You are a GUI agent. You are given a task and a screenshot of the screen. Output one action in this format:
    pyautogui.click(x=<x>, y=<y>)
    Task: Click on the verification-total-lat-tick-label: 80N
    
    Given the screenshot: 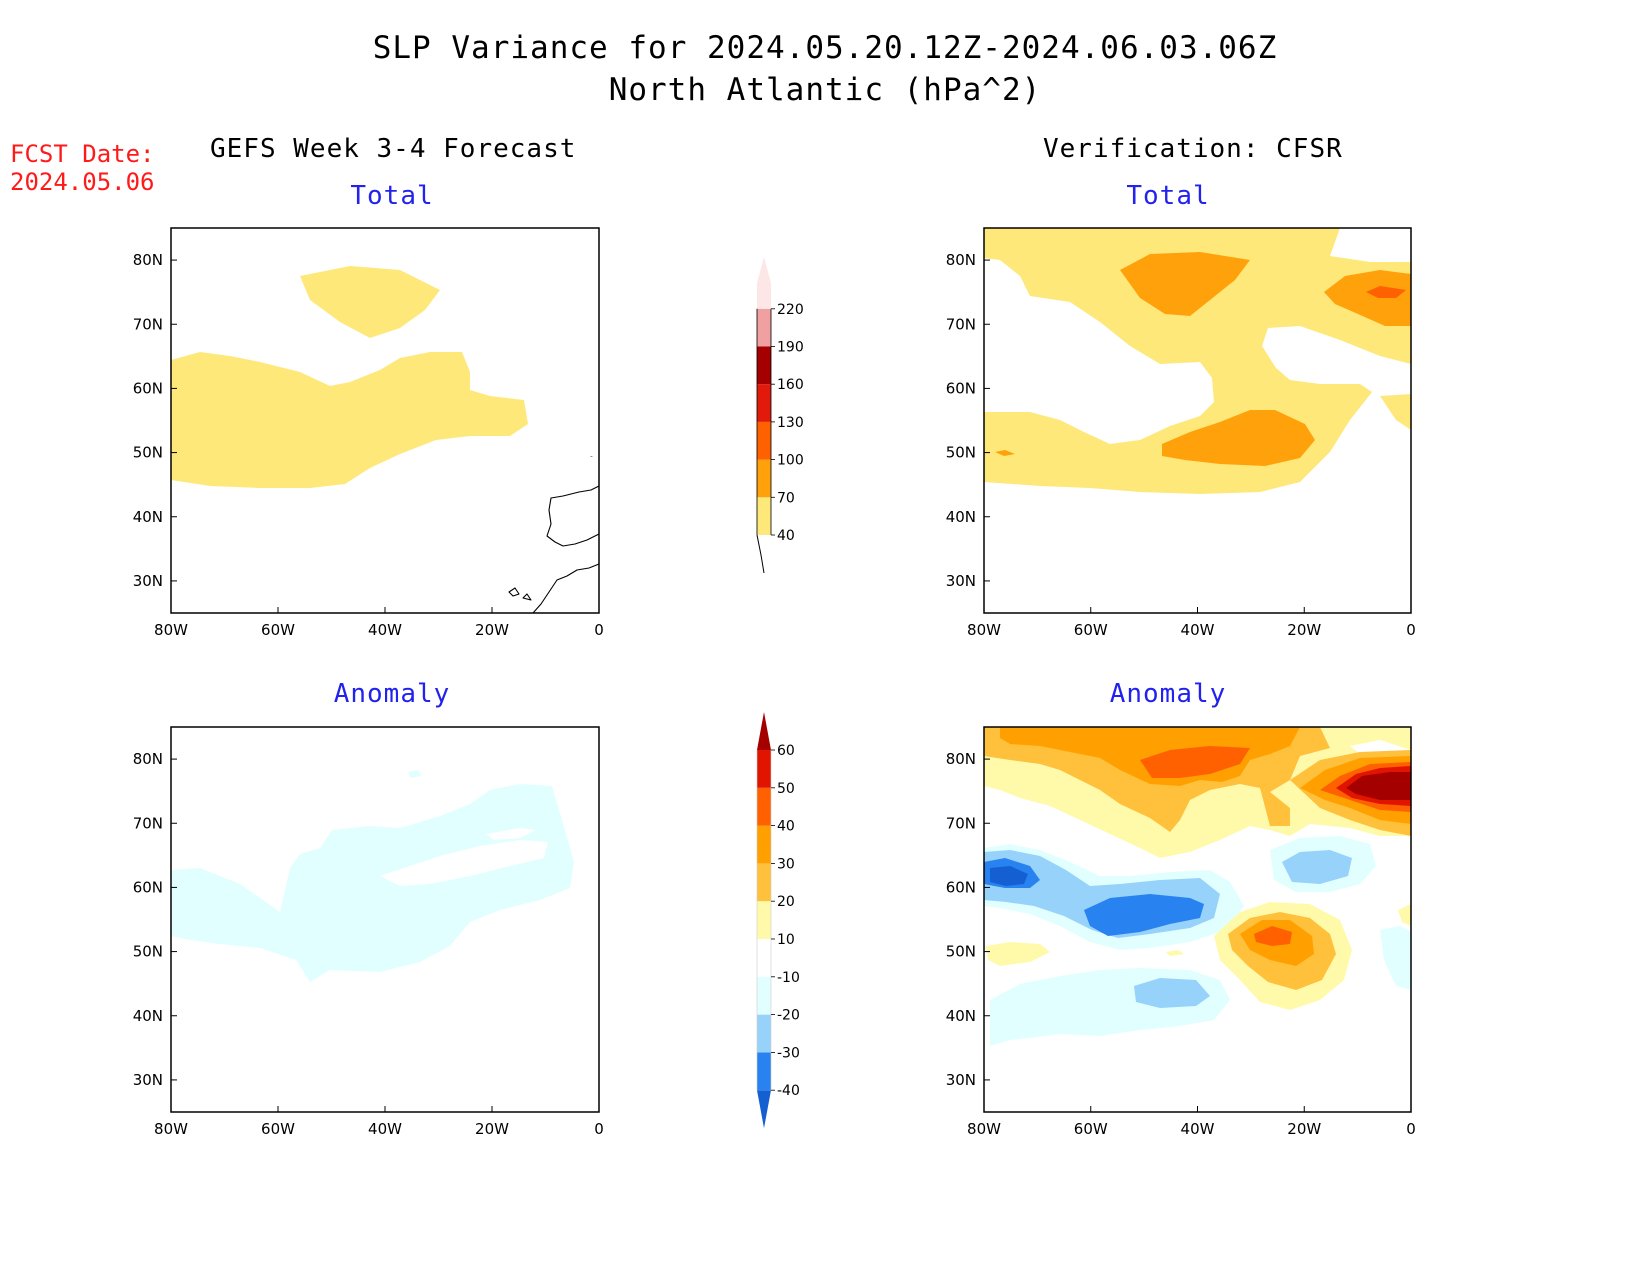 What is the action you would take?
    pyautogui.click(x=961, y=260)
    